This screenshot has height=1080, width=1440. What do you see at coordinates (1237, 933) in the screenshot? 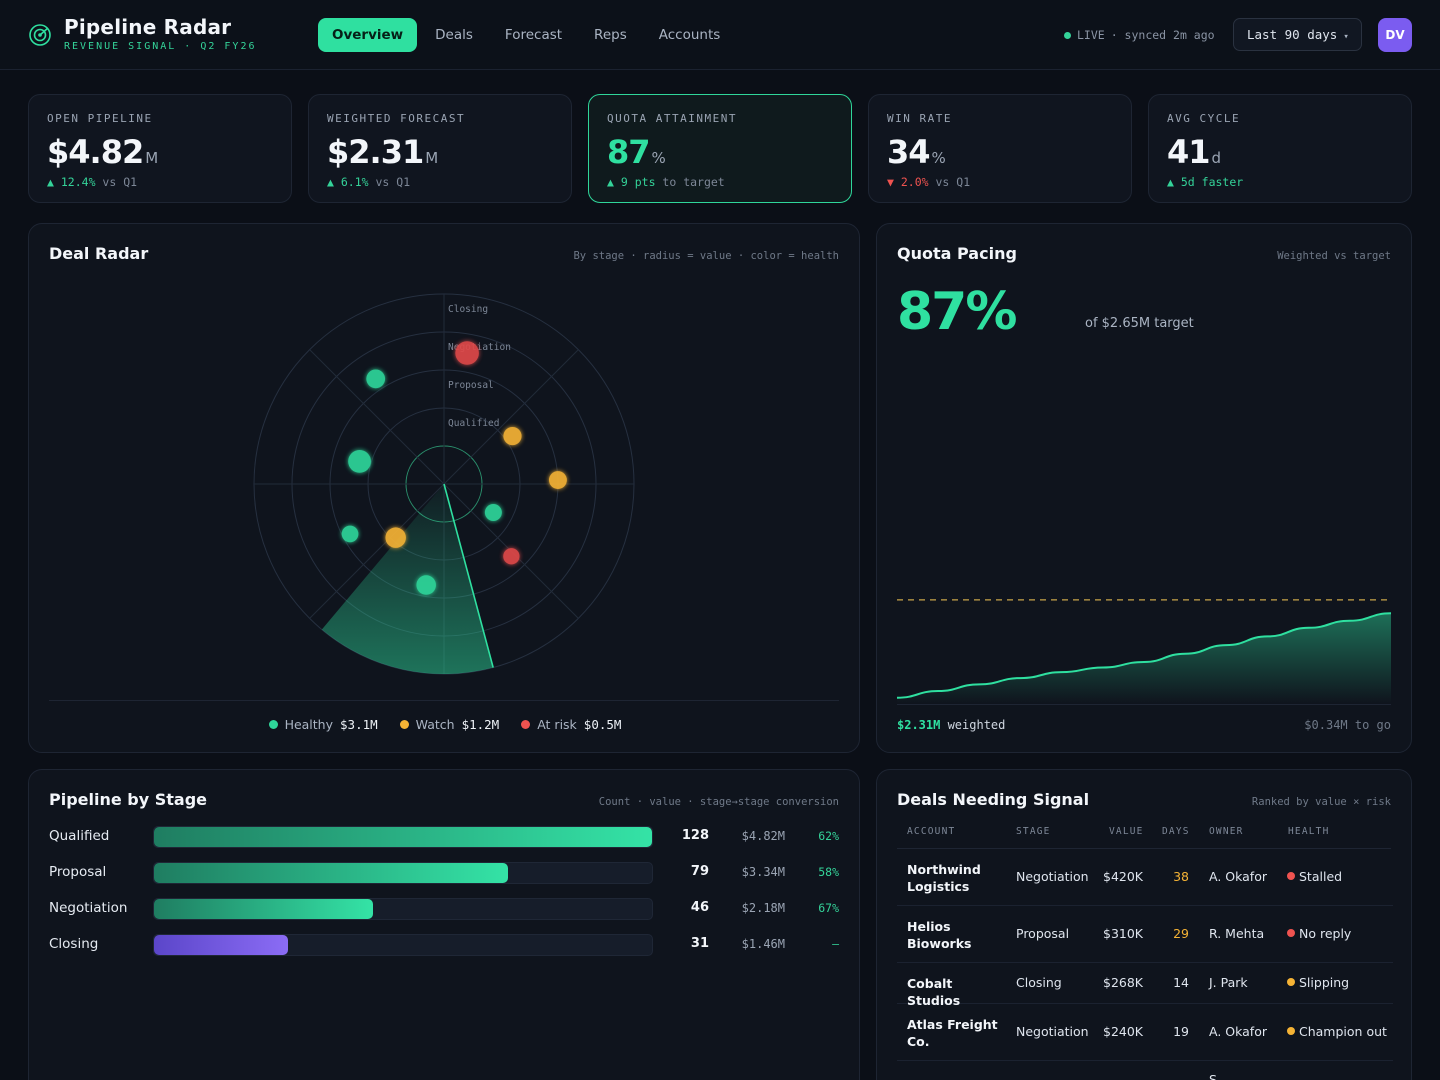
I see `cell-owner: R. Mehta` at bounding box center [1237, 933].